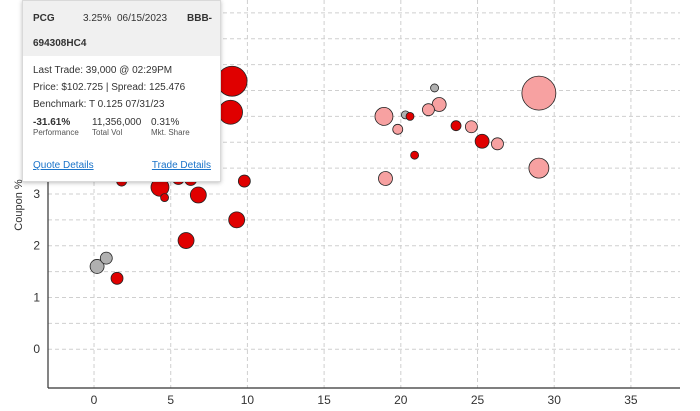  I want to click on trade-details-link: Trade Details, so click(181, 165).